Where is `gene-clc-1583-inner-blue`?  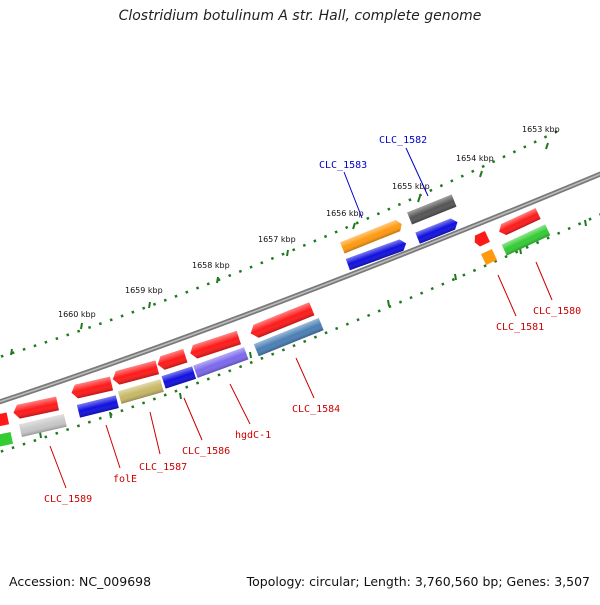 gene-clc-1583-inner-blue is located at coordinates (376, 254).